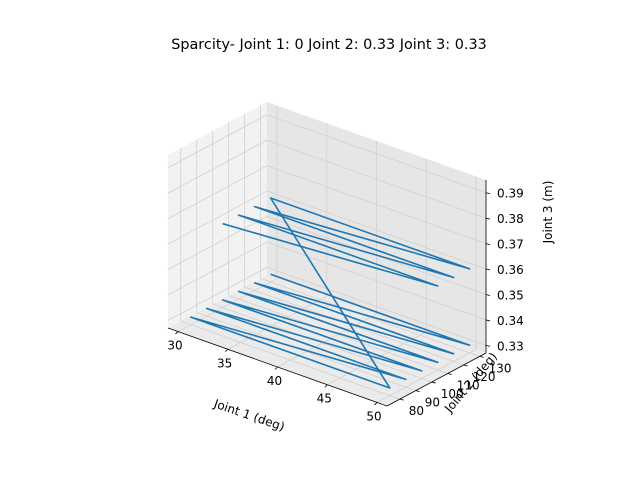 The height and width of the screenshot is (480, 640). What do you see at coordinates (468, 386) in the screenshot?
I see `y-tick-label: 110` at bounding box center [468, 386].